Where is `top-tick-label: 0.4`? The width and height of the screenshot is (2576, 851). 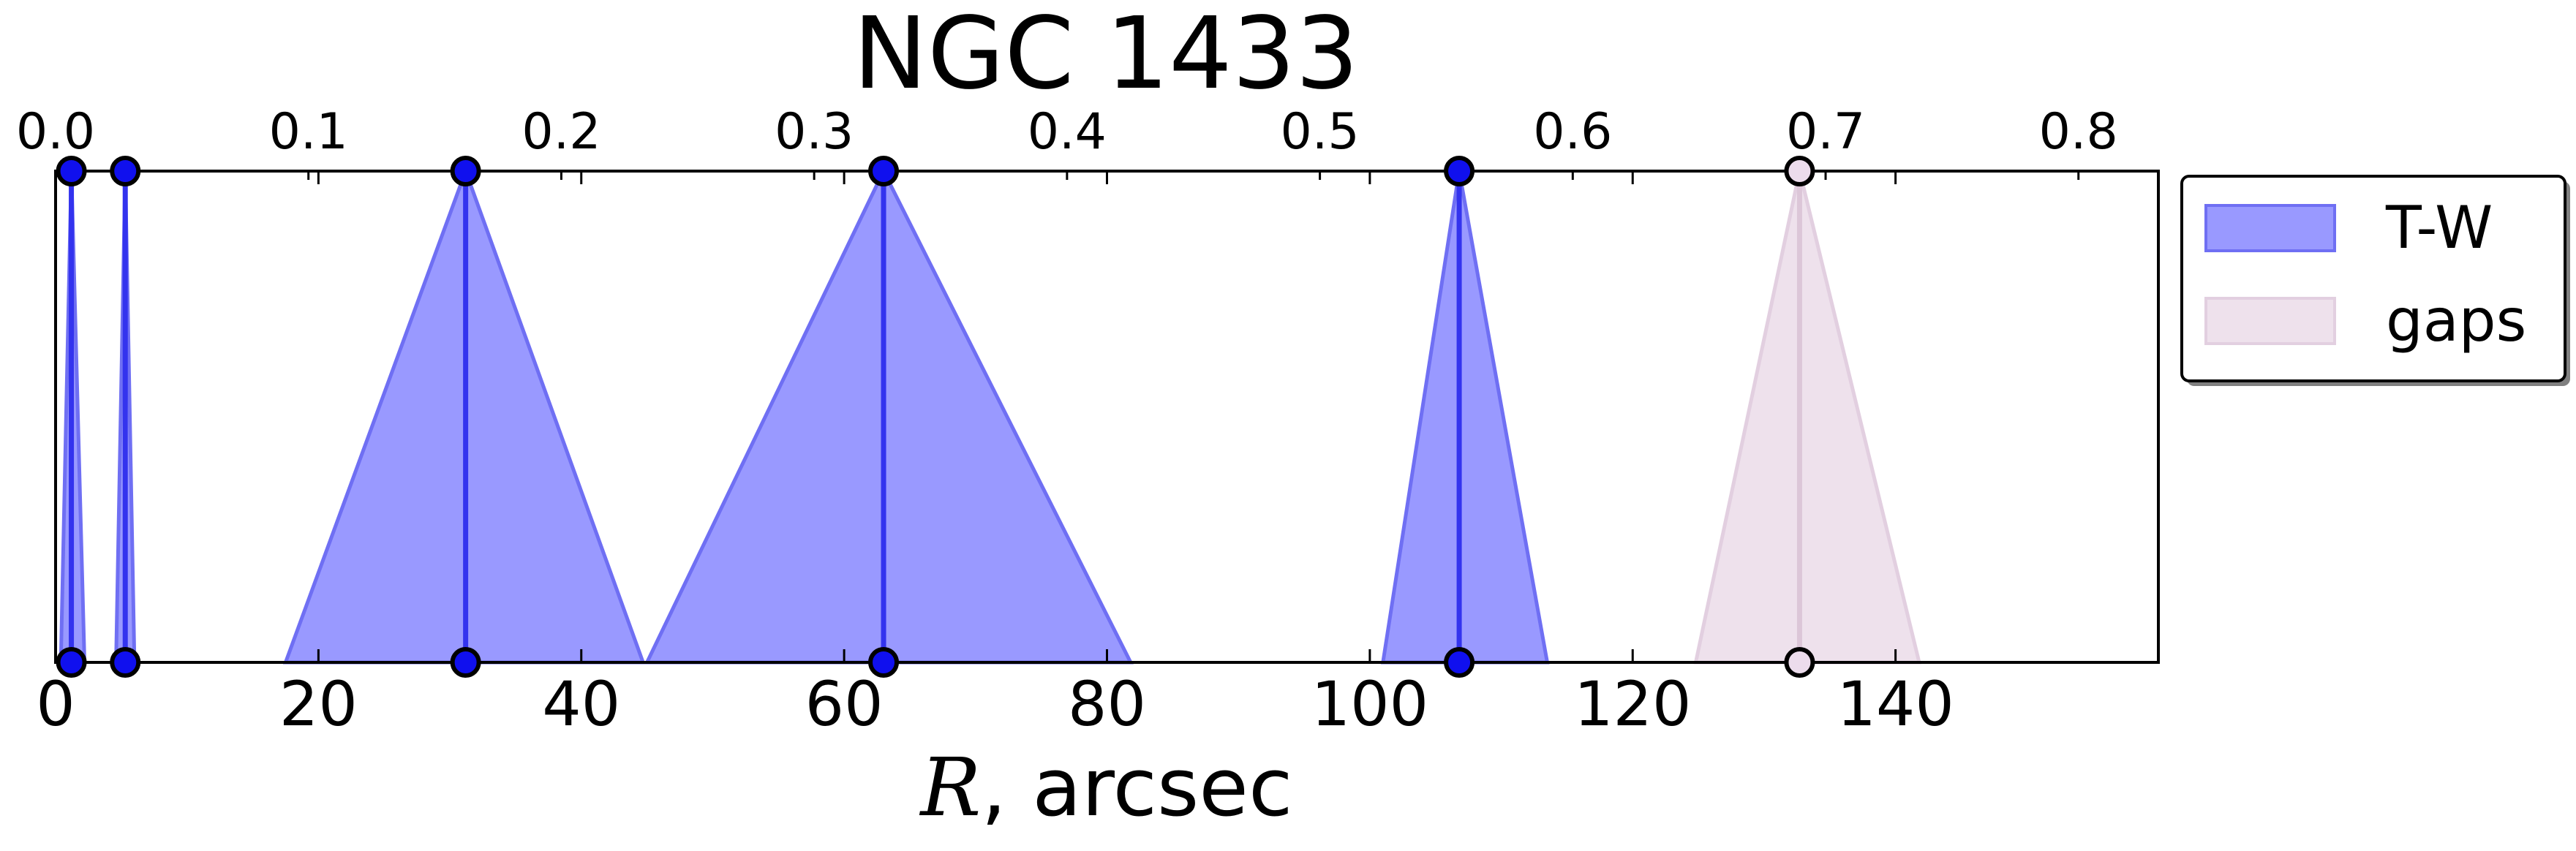
top-tick-label: 0.4 is located at coordinates (1067, 132).